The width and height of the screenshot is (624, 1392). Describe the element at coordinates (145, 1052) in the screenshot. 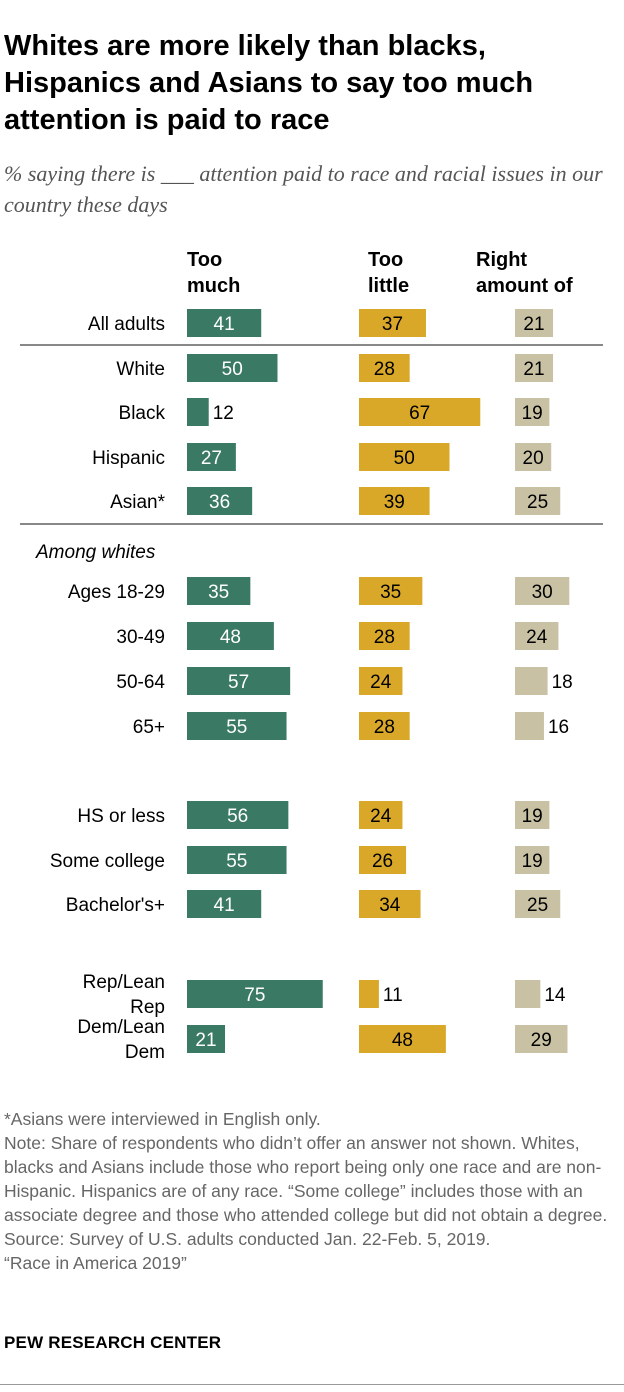

I see `row-label-dem-lean-dem: Dem` at that location.